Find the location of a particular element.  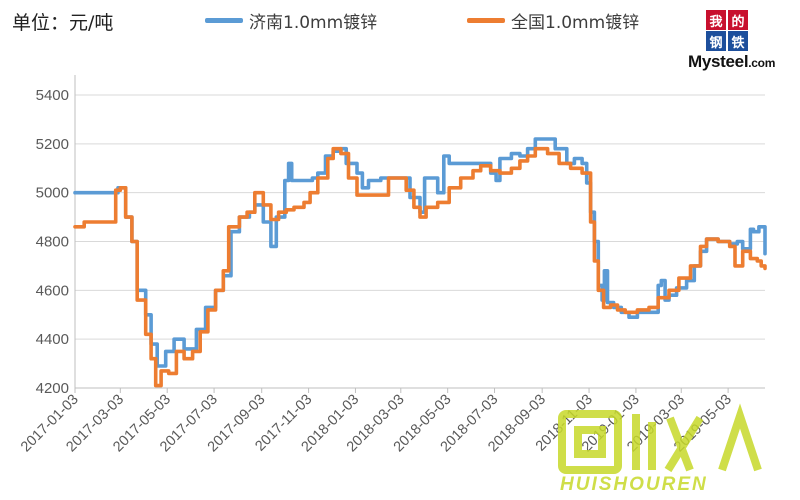

legend-swatch-national is located at coordinates (486, 20).